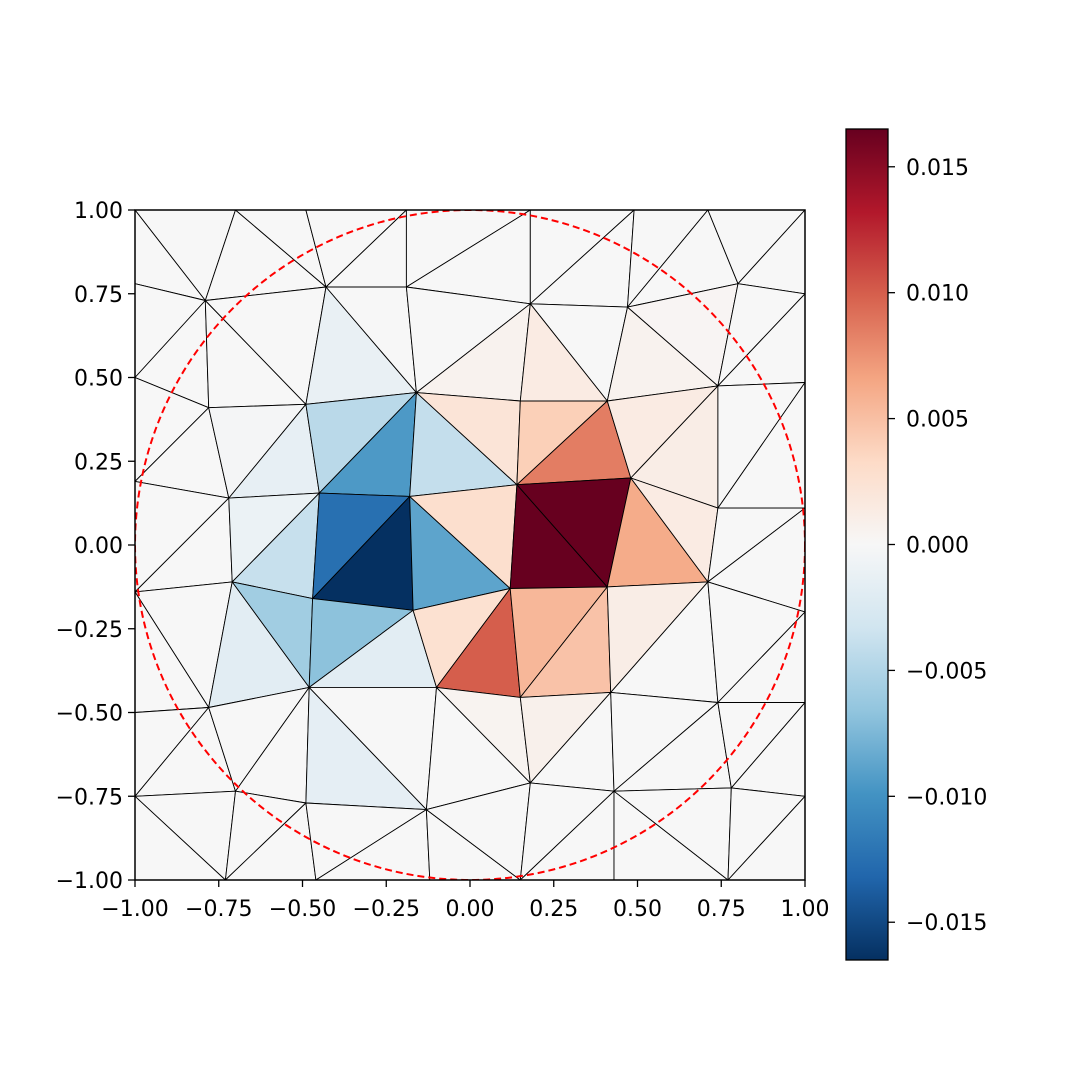  What do you see at coordinates (89, 630) in the screenshot?
I see `y-tick-label: −0.25` at bounding box center [89, 630].